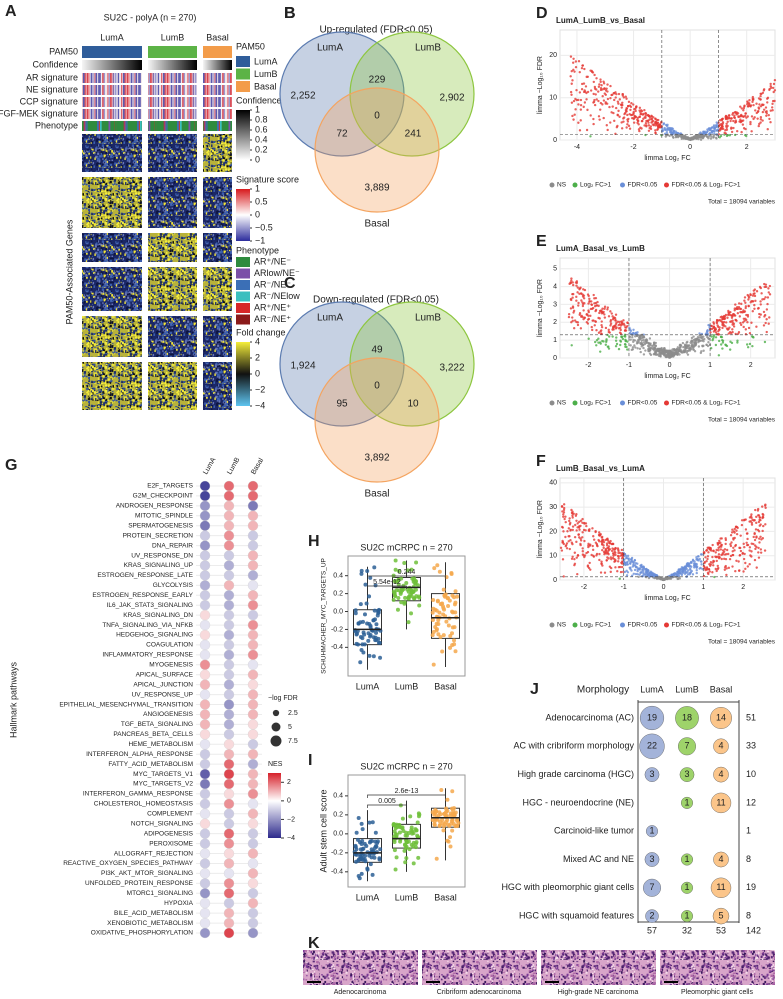 This screenshot has height=999, width=783. What do you see at coordinates (717, 992) in the screenshot?
I see `image-caption: Pleomorphic giant cells` at bounding box center [717, 992].